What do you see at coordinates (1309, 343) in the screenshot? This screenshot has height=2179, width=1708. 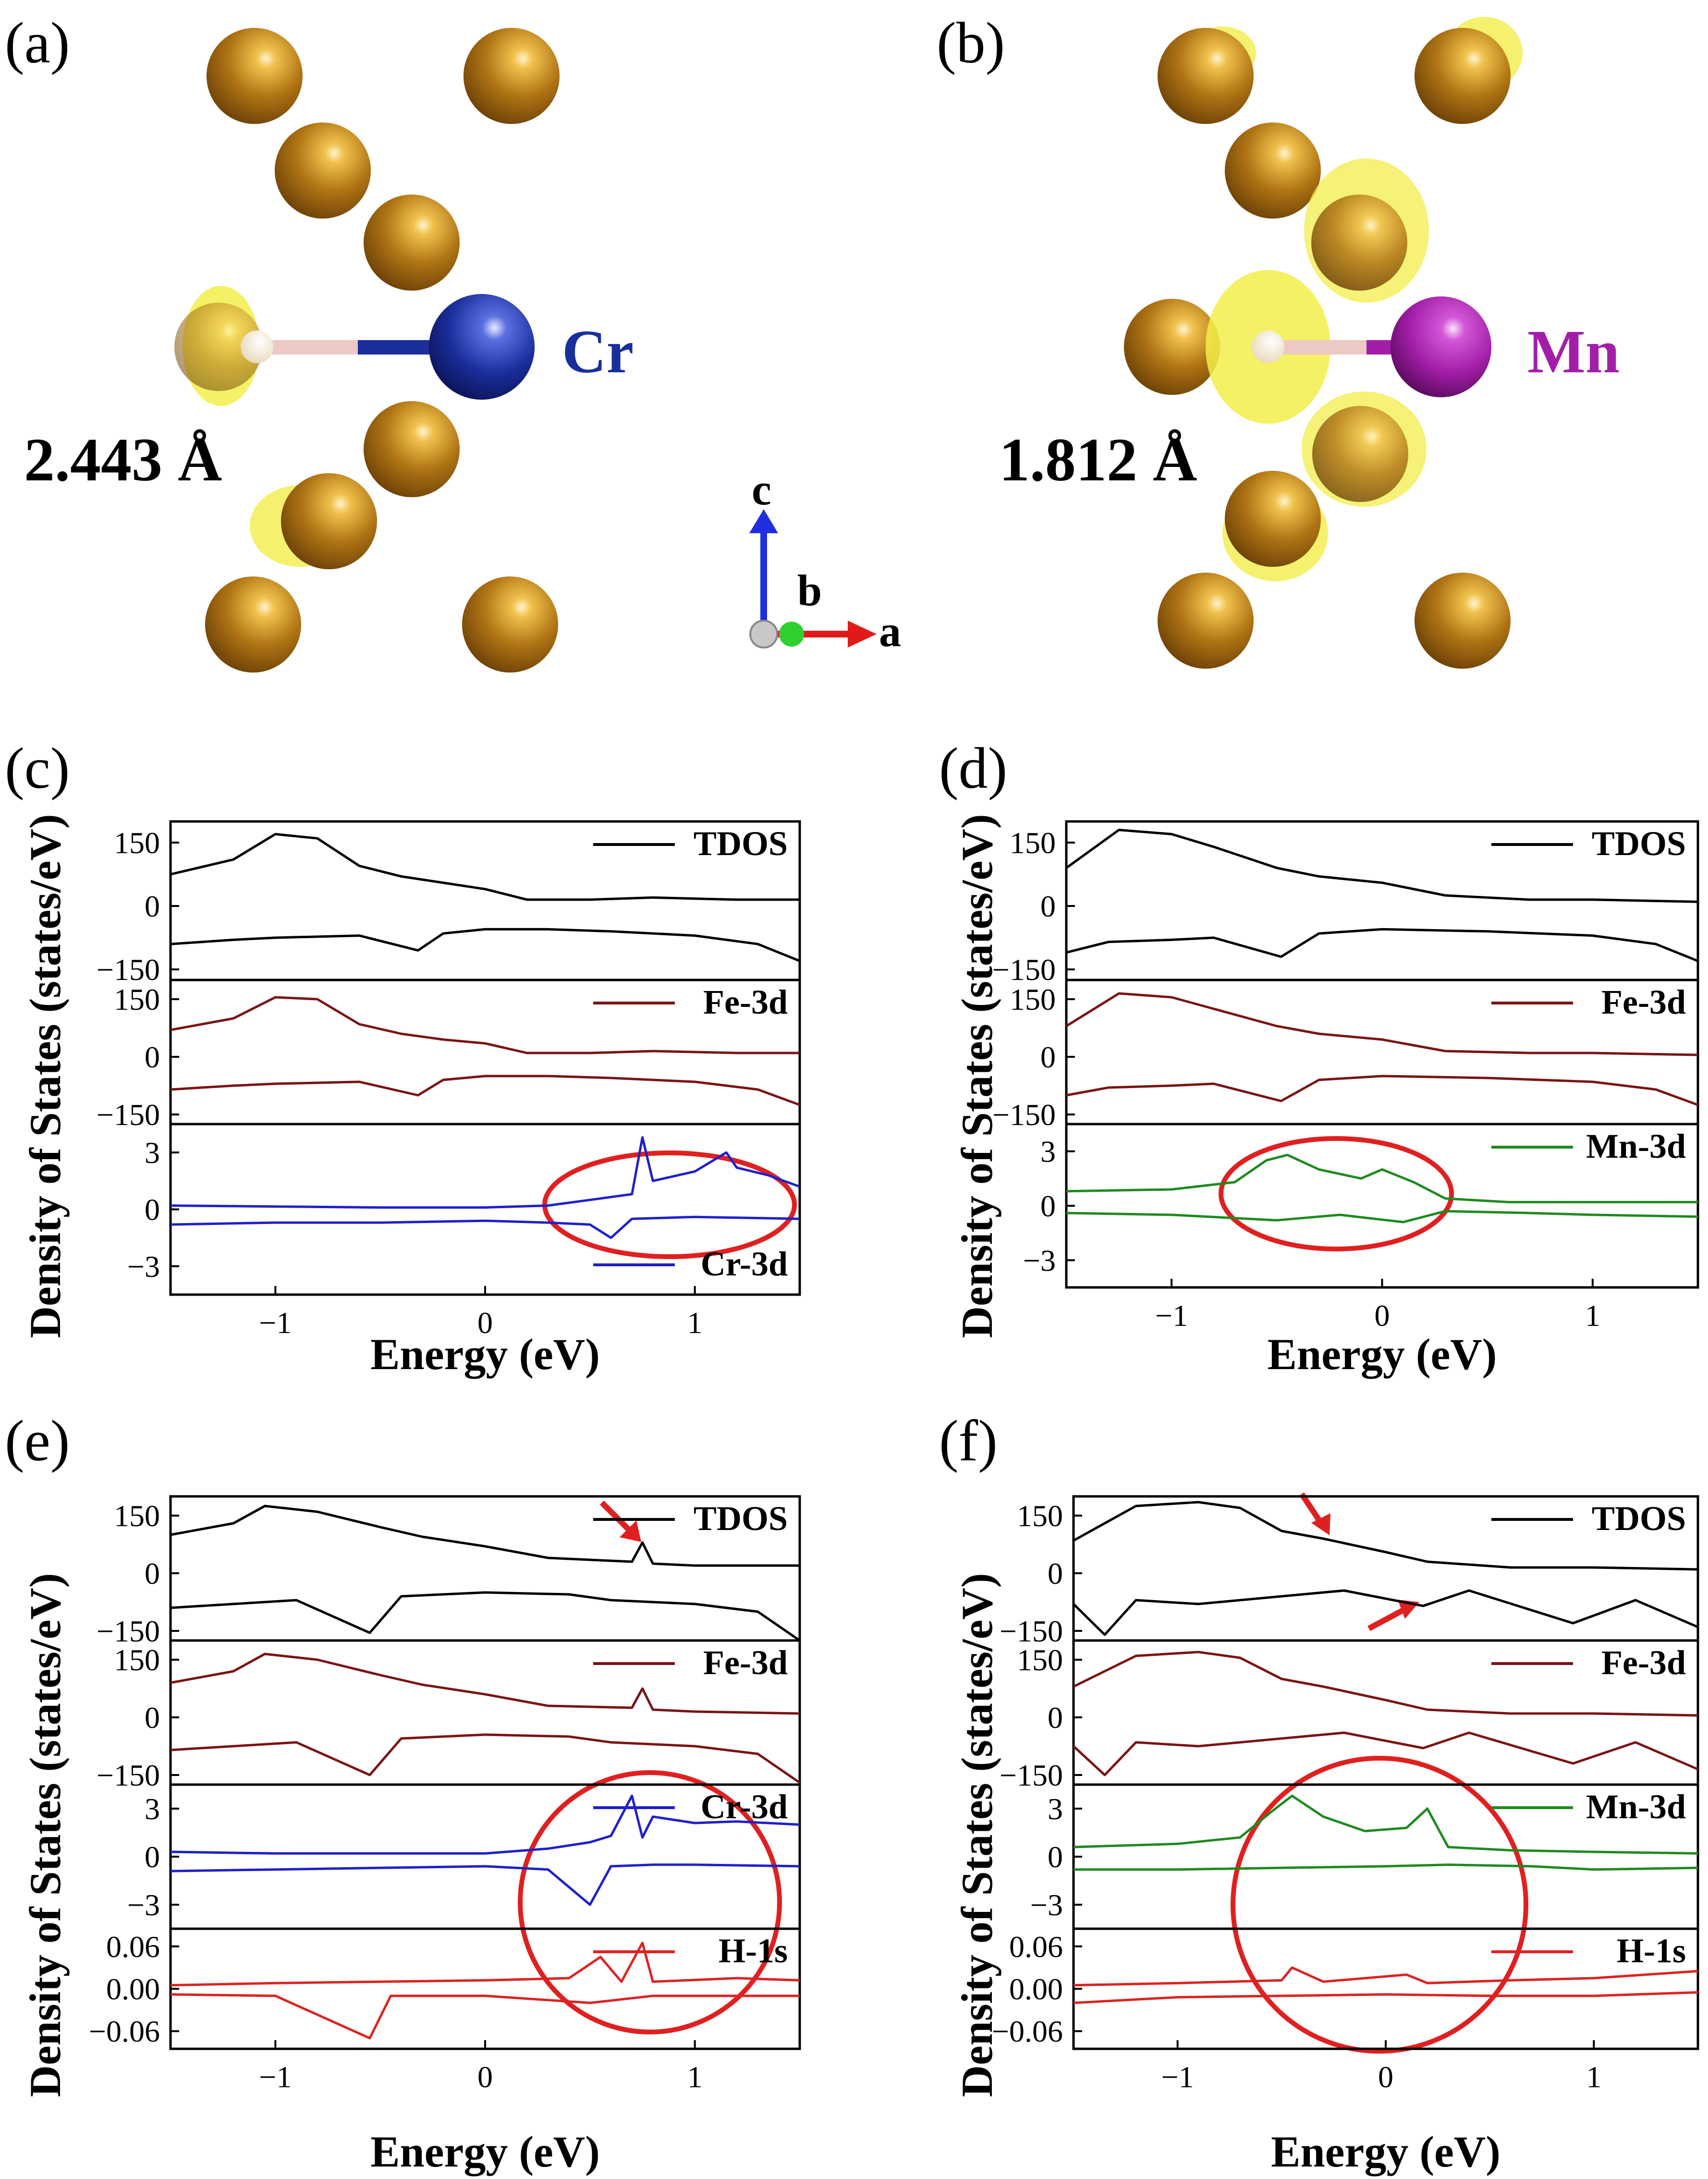 I see `structure-b: Mn 1.812 Å` at bounding box center [1309, 343].